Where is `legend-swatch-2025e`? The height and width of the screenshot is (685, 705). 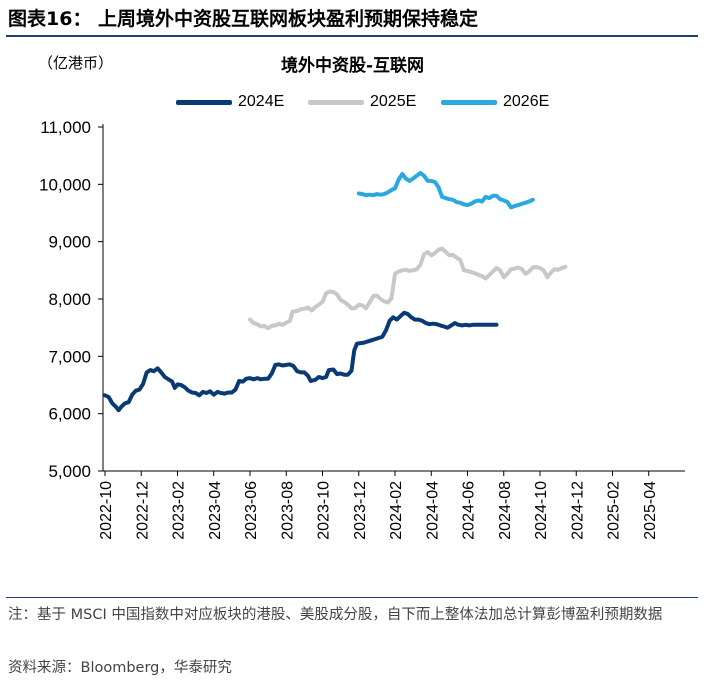
legend-swatch-2025e is located at coordinates (336, 102).